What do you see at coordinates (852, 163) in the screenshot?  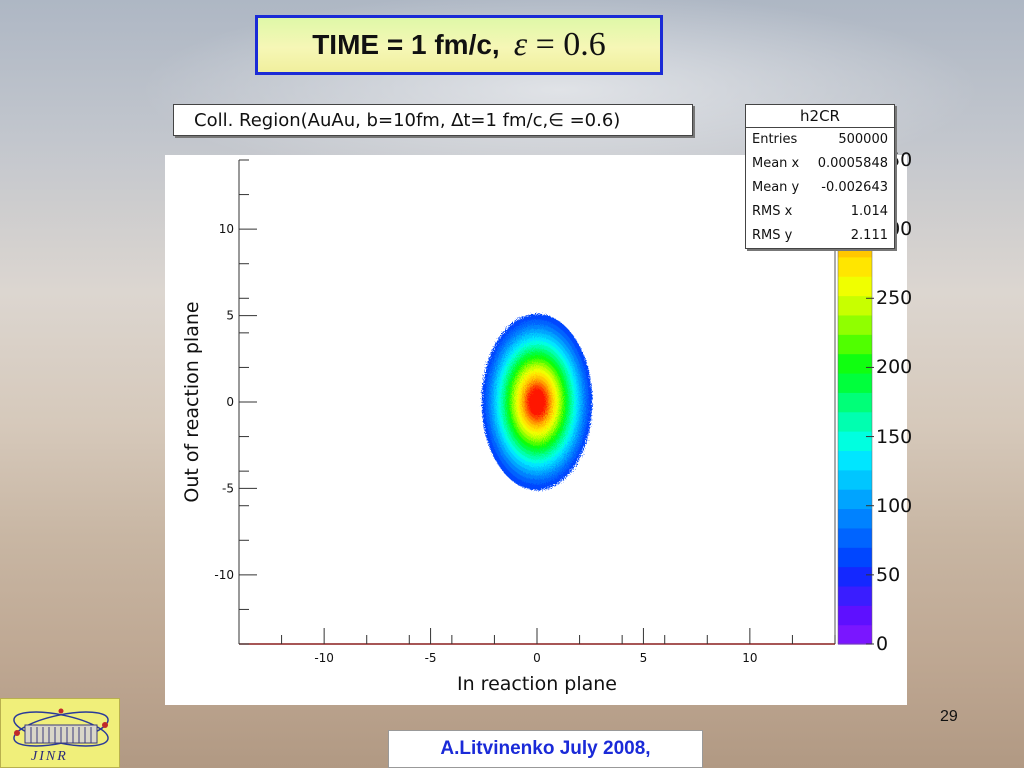 I see `stats-value: 0.0005848` at bounding box center [852, 163].